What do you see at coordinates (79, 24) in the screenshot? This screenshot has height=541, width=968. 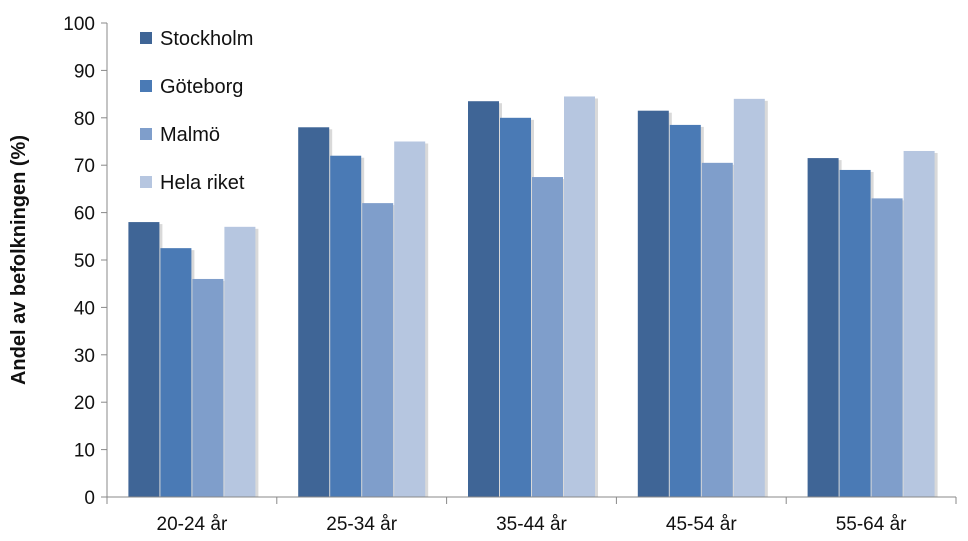 I see `y-tick-label: 100` at bounding box center [79, 24].